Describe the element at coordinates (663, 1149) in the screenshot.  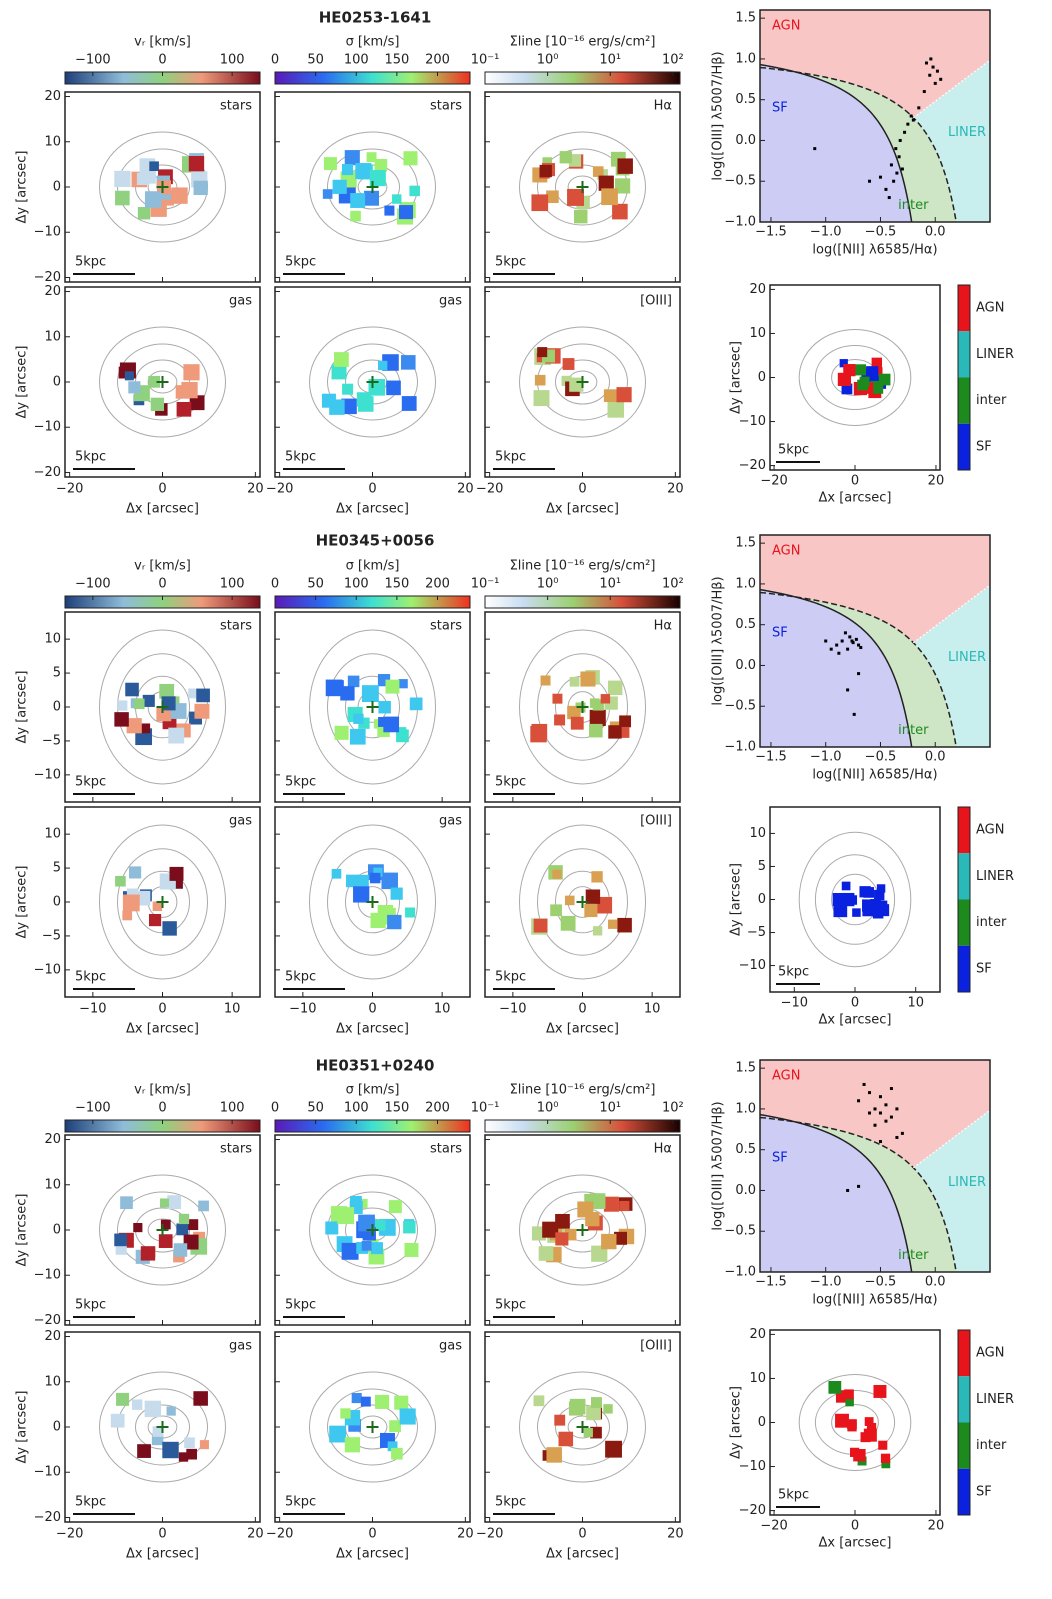
I see `panel-label: Hα` at that location.